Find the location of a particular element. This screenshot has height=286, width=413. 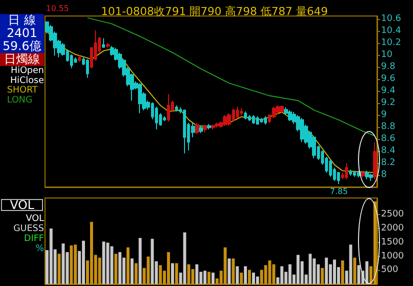

text: DIFF is located at coordinates (33, 239).